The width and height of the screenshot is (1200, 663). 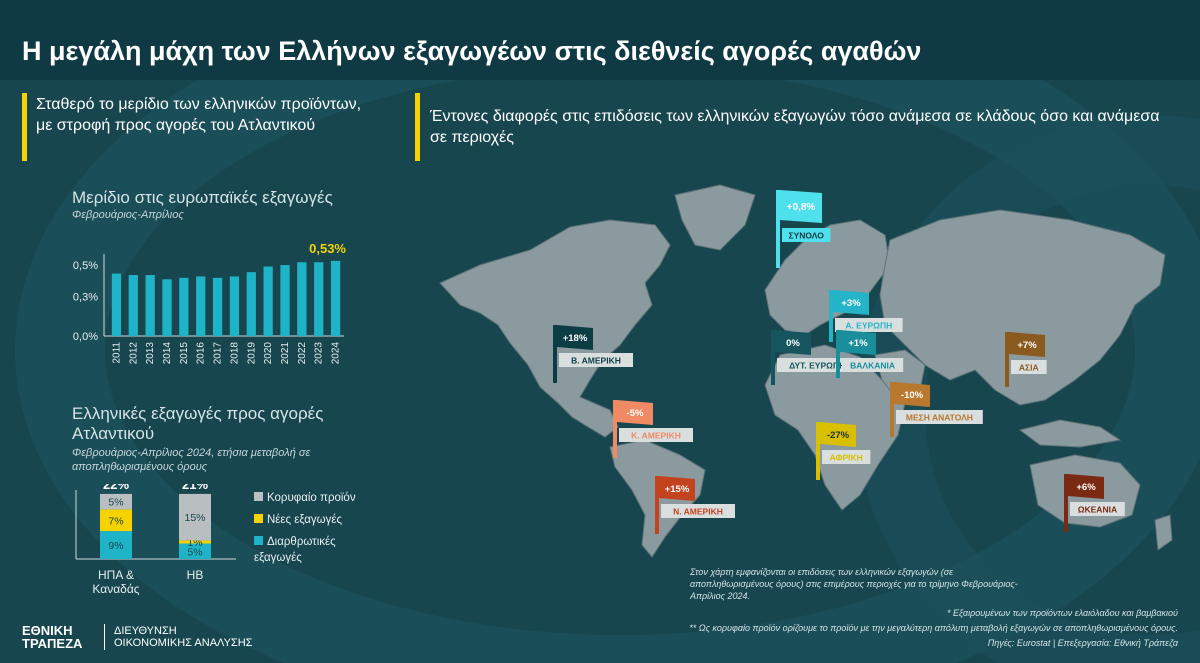 I want to click on flag-value: -5%, so click(x=635, y=413).